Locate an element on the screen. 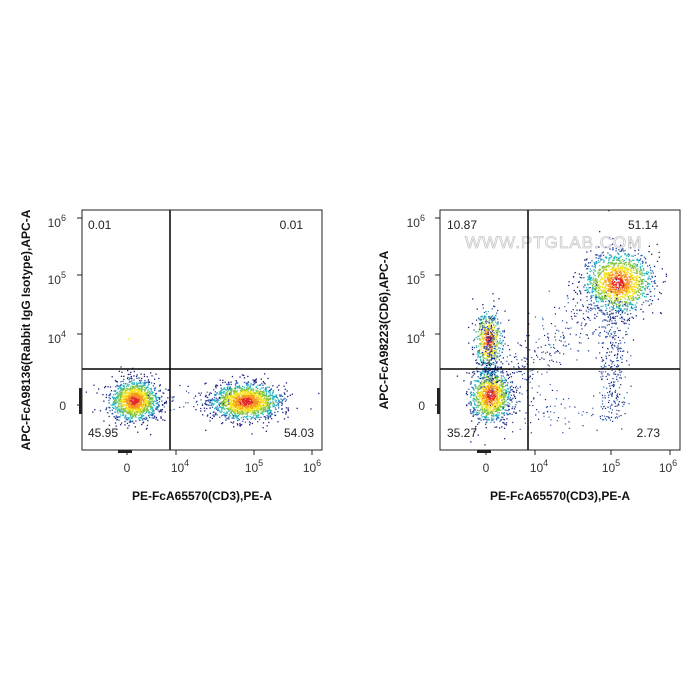 The image size is (700, 700). x-axis-left: 0 104 105 106 is located at coordinates (222, 462).